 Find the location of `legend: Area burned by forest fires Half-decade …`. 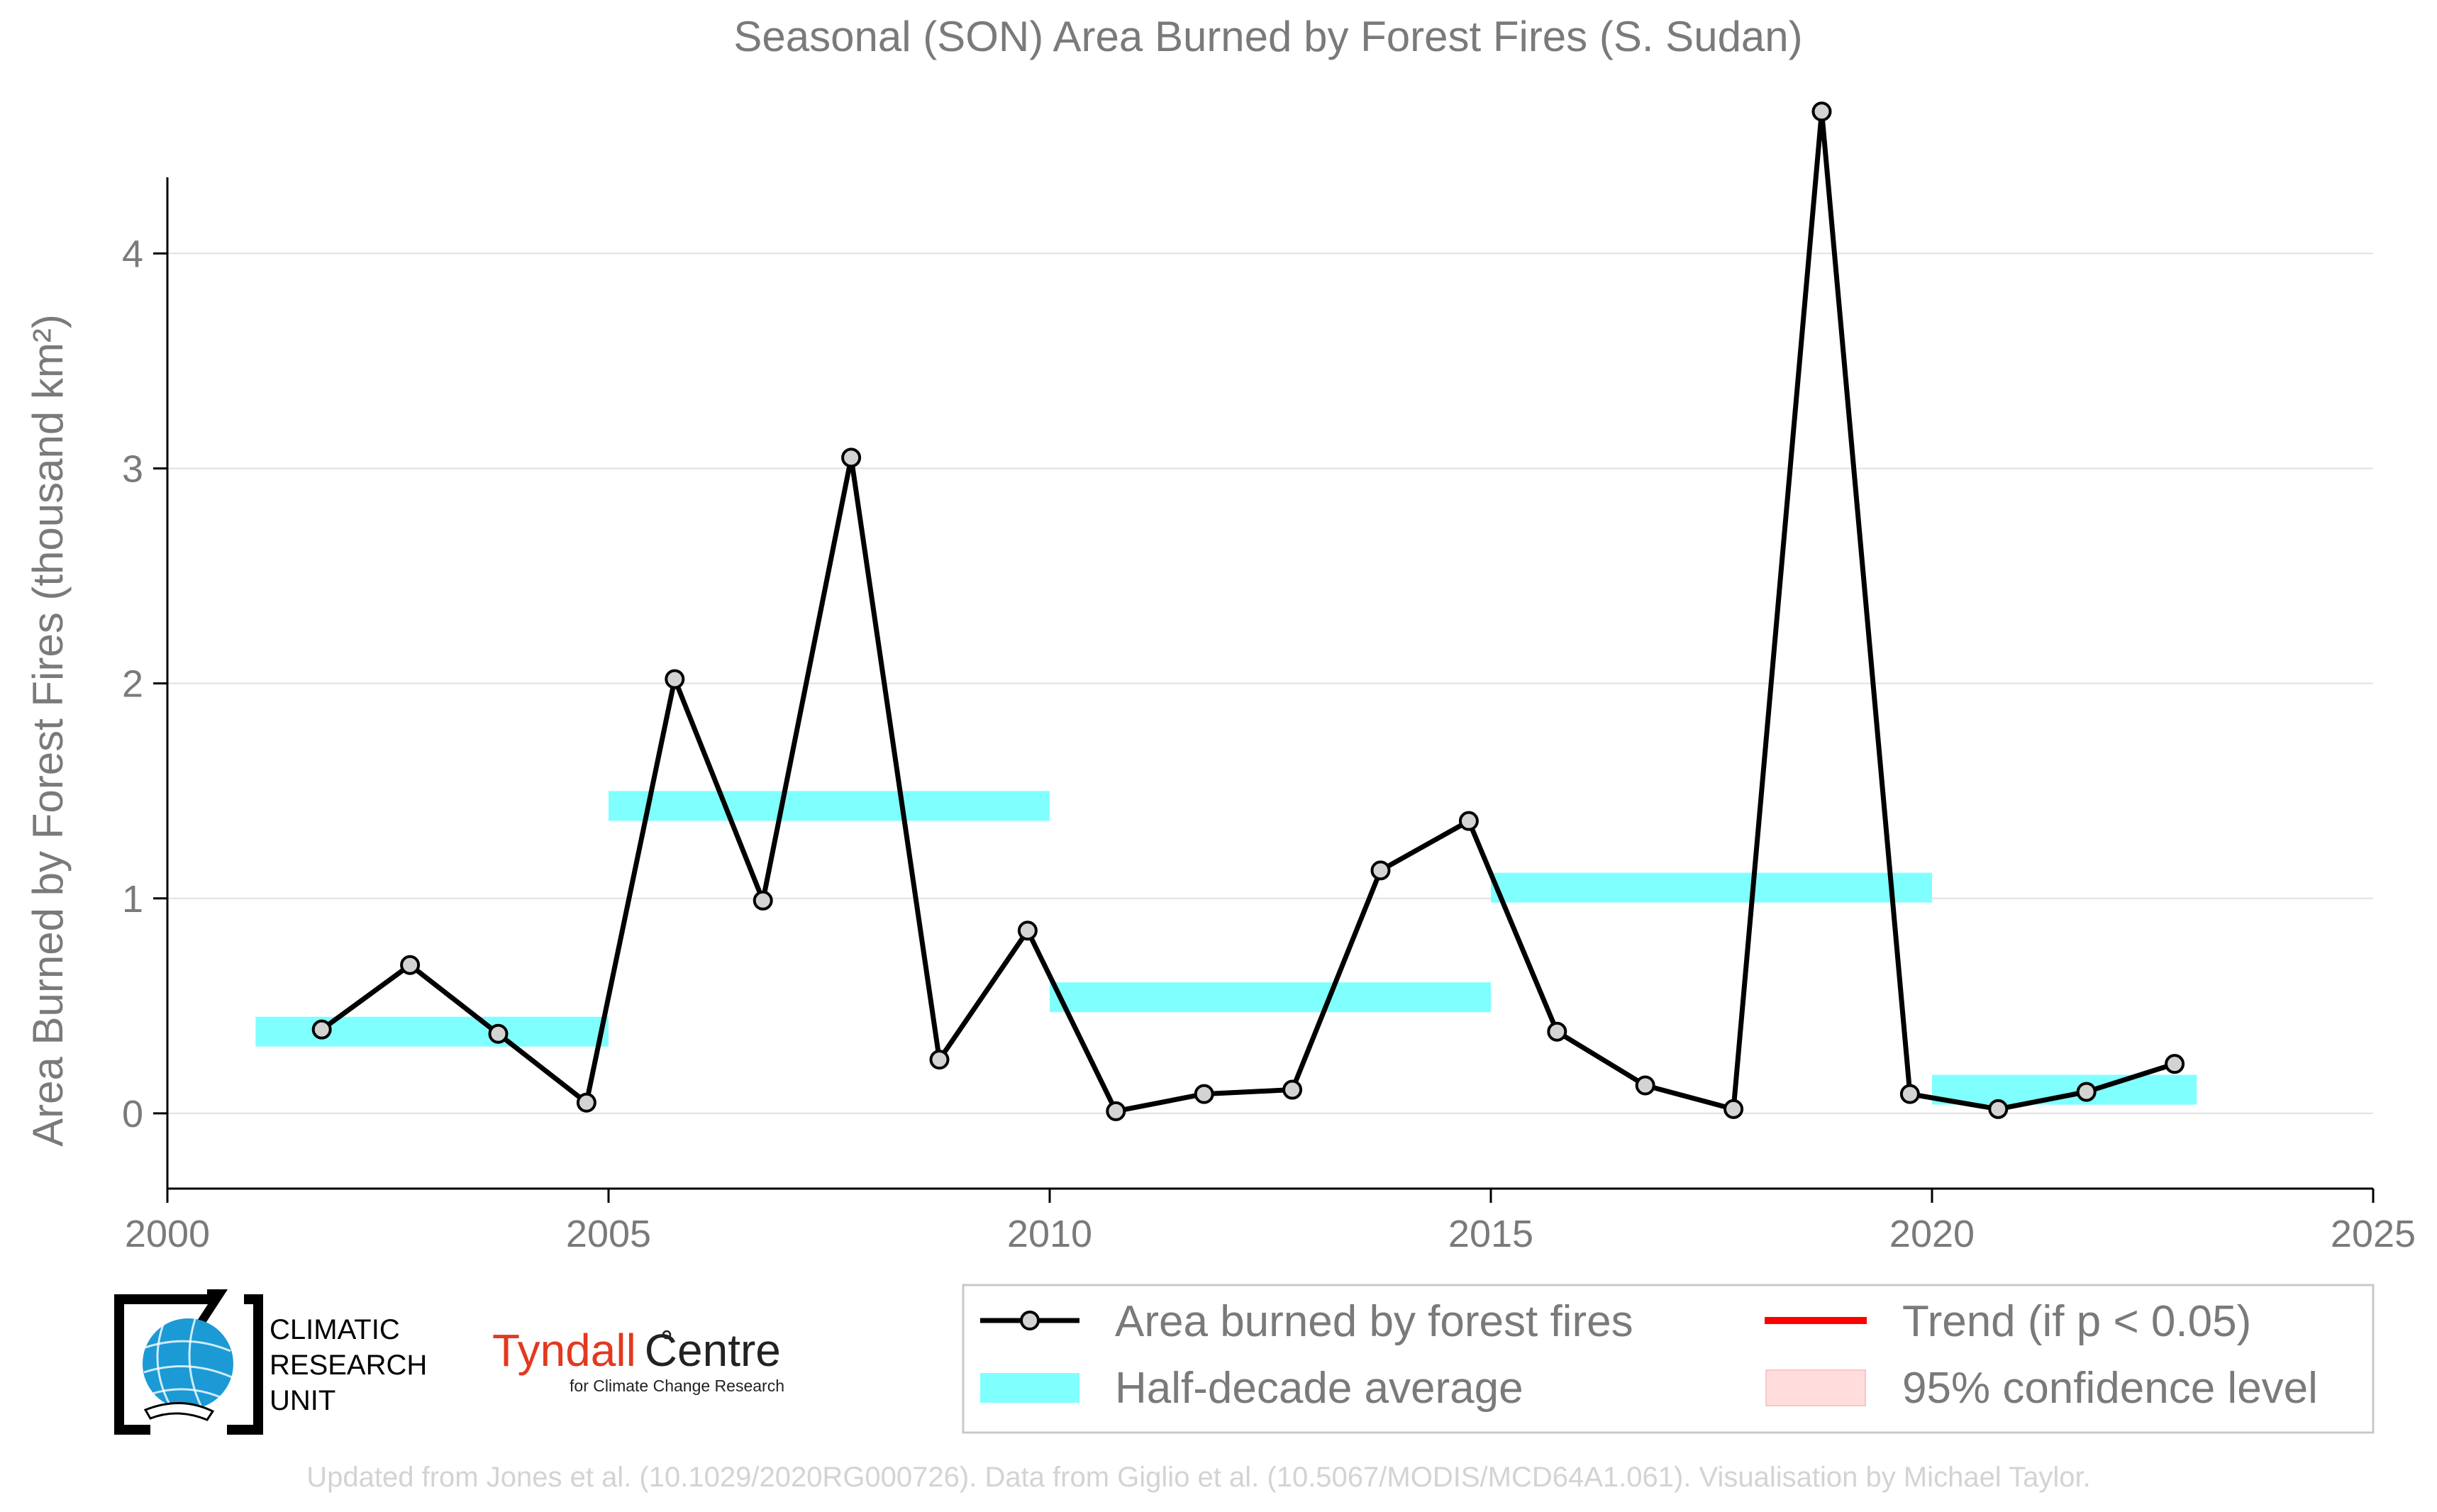

legend: Area burned by forest fires Half-decade … is located at coordinates (1668, 1359).